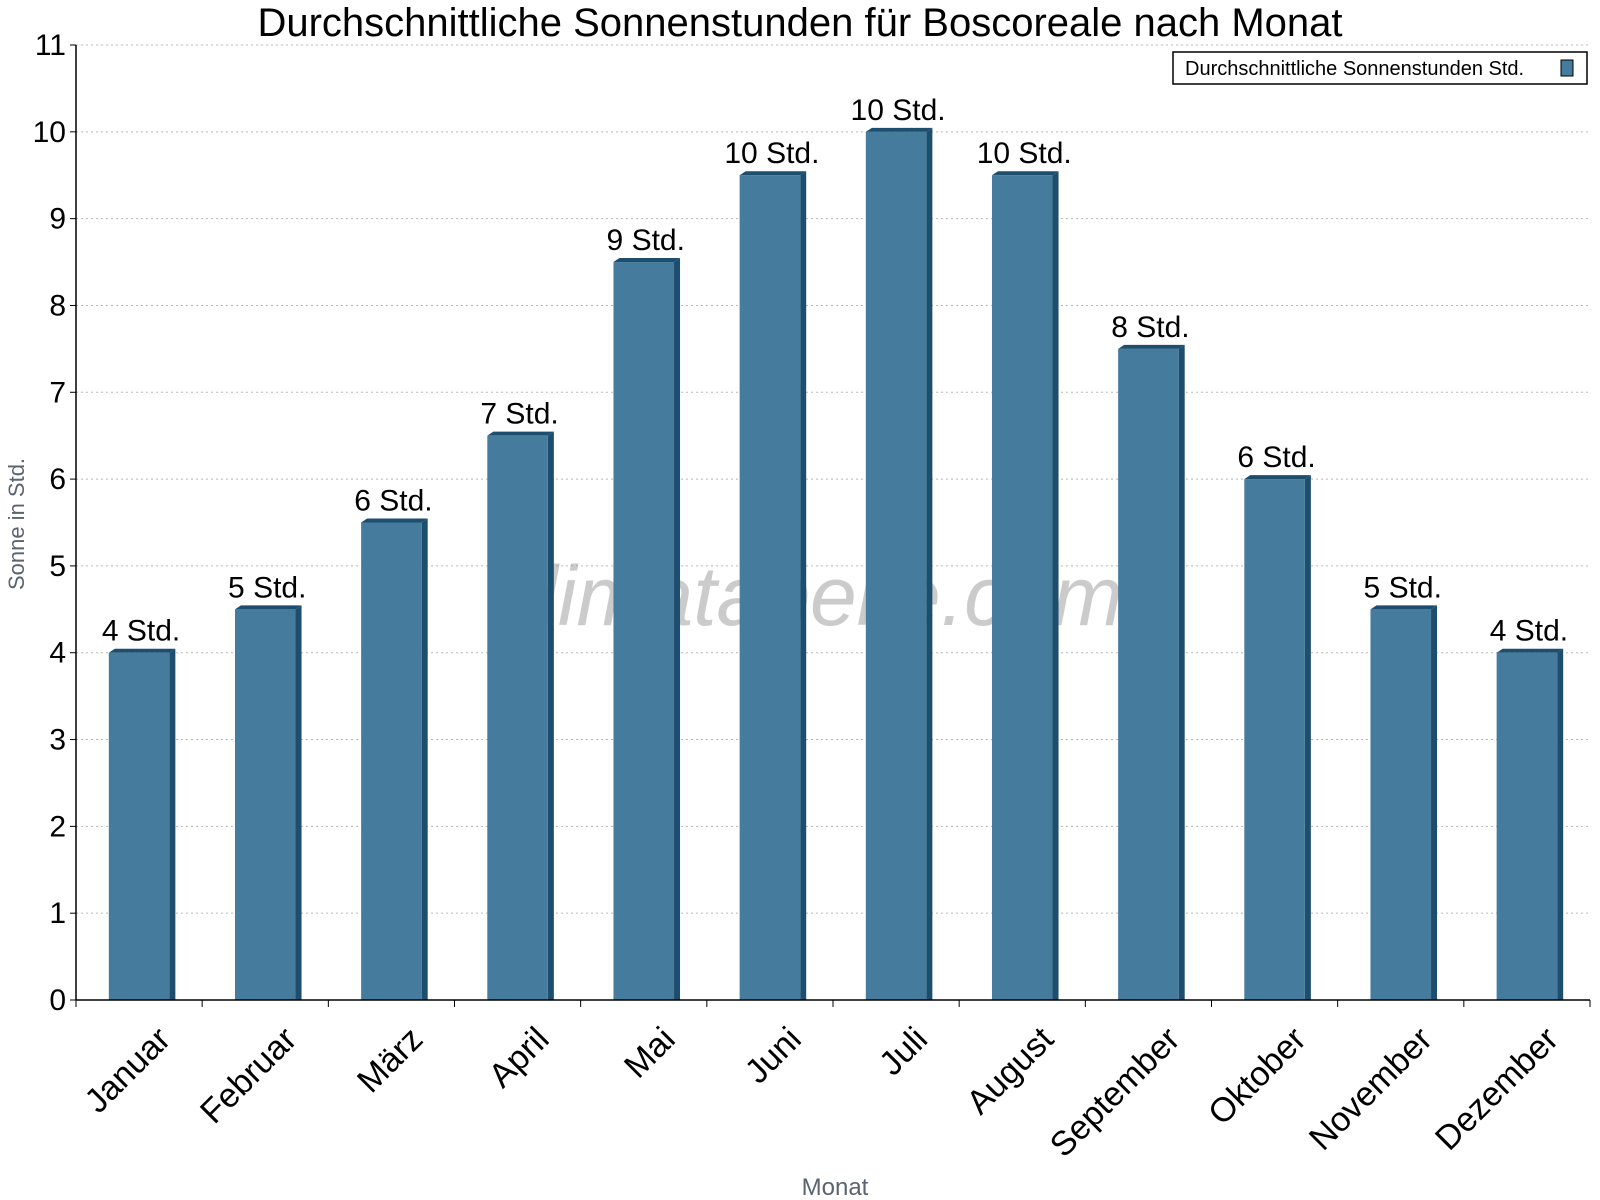  What do you see at coordinates (519, 414) in the screenshot?
I see `data-label: 7 Std.` at bounding box center [519, 414].